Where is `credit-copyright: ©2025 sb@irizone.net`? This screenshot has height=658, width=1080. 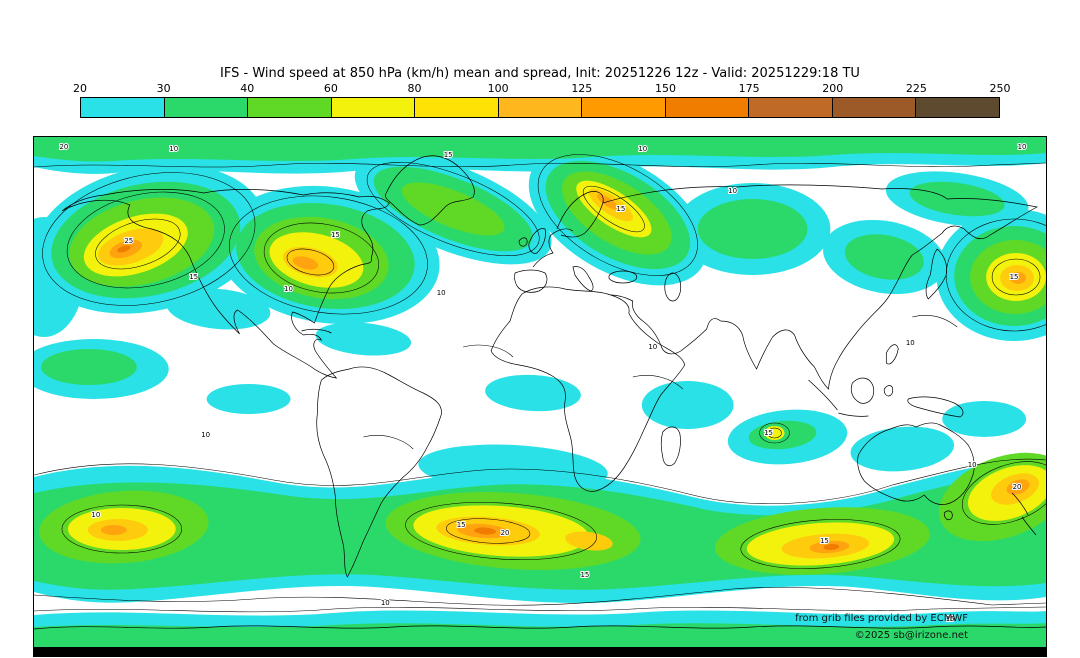 credit-copyright: ©2025 sb@irizone.net is located at coordinates (911, 635).